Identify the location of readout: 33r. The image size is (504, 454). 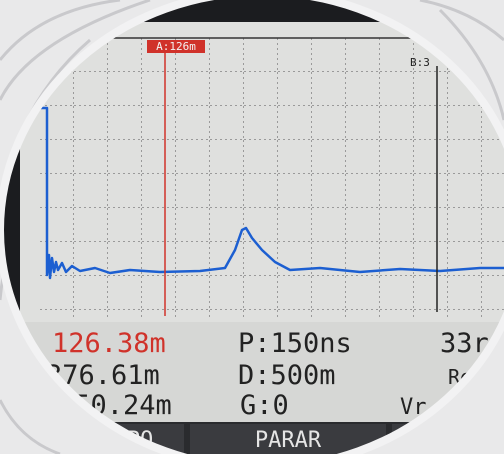
(464, 343).